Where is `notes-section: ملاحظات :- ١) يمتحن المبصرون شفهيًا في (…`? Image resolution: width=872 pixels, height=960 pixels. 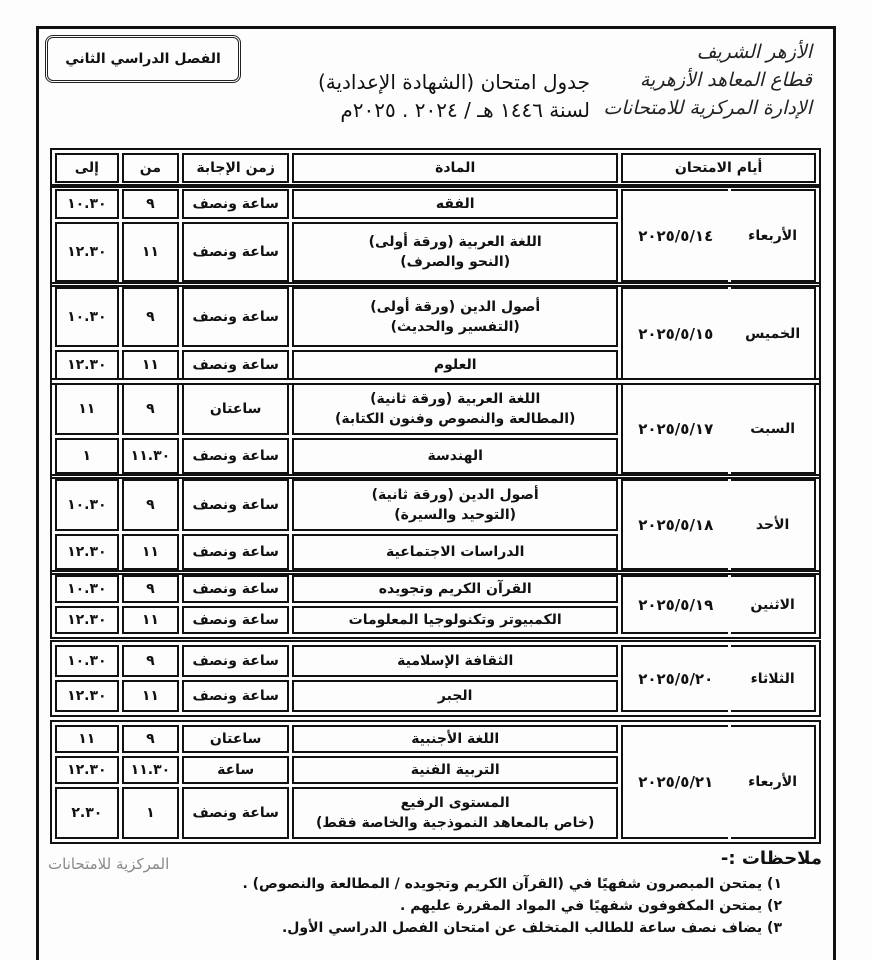
notes-section: ملاحظات :- ١) يمتحن المبصرون شفهيًا في (… is located at coordinates (432, 893).